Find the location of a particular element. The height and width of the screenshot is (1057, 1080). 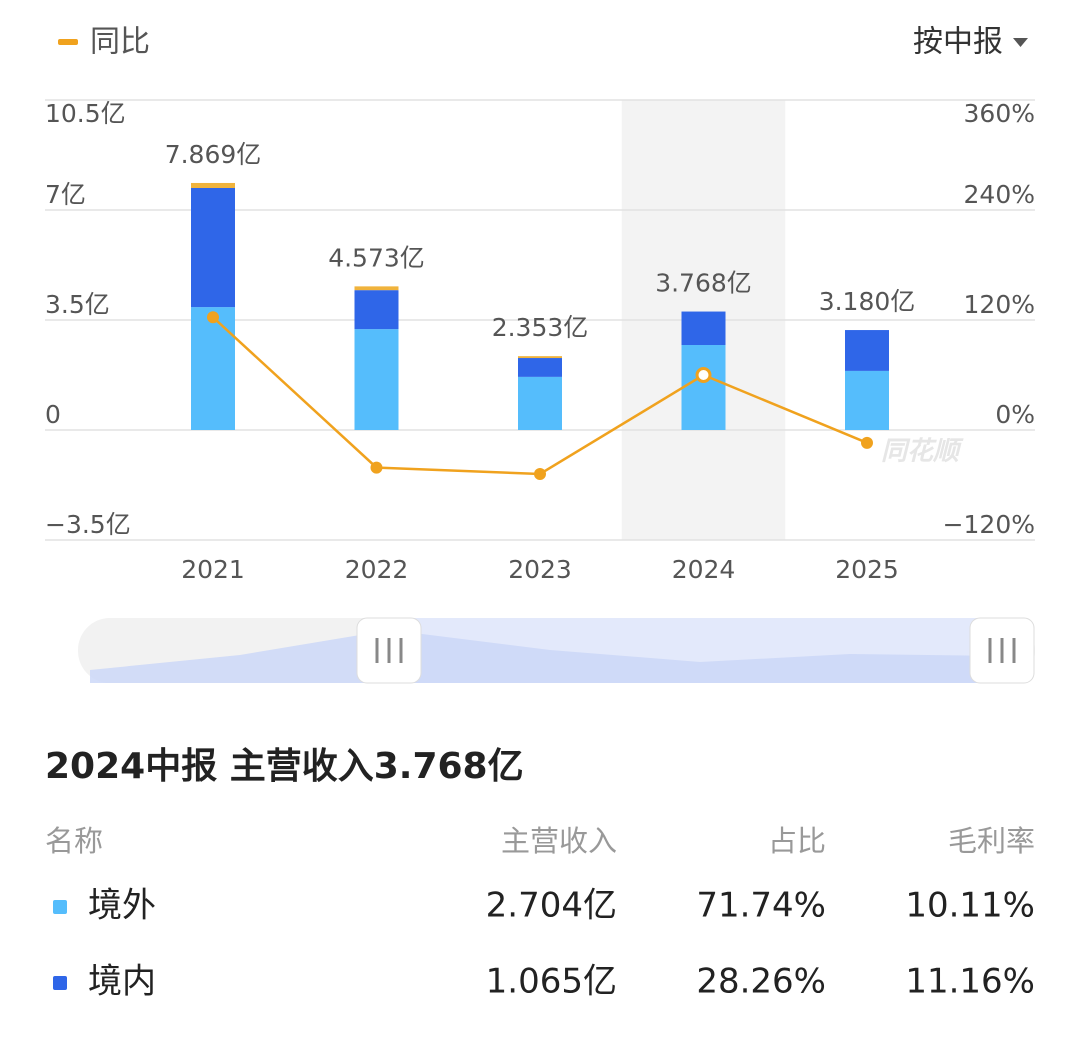

table-cell: 1.065亿 is located at coordinates (551, 982).